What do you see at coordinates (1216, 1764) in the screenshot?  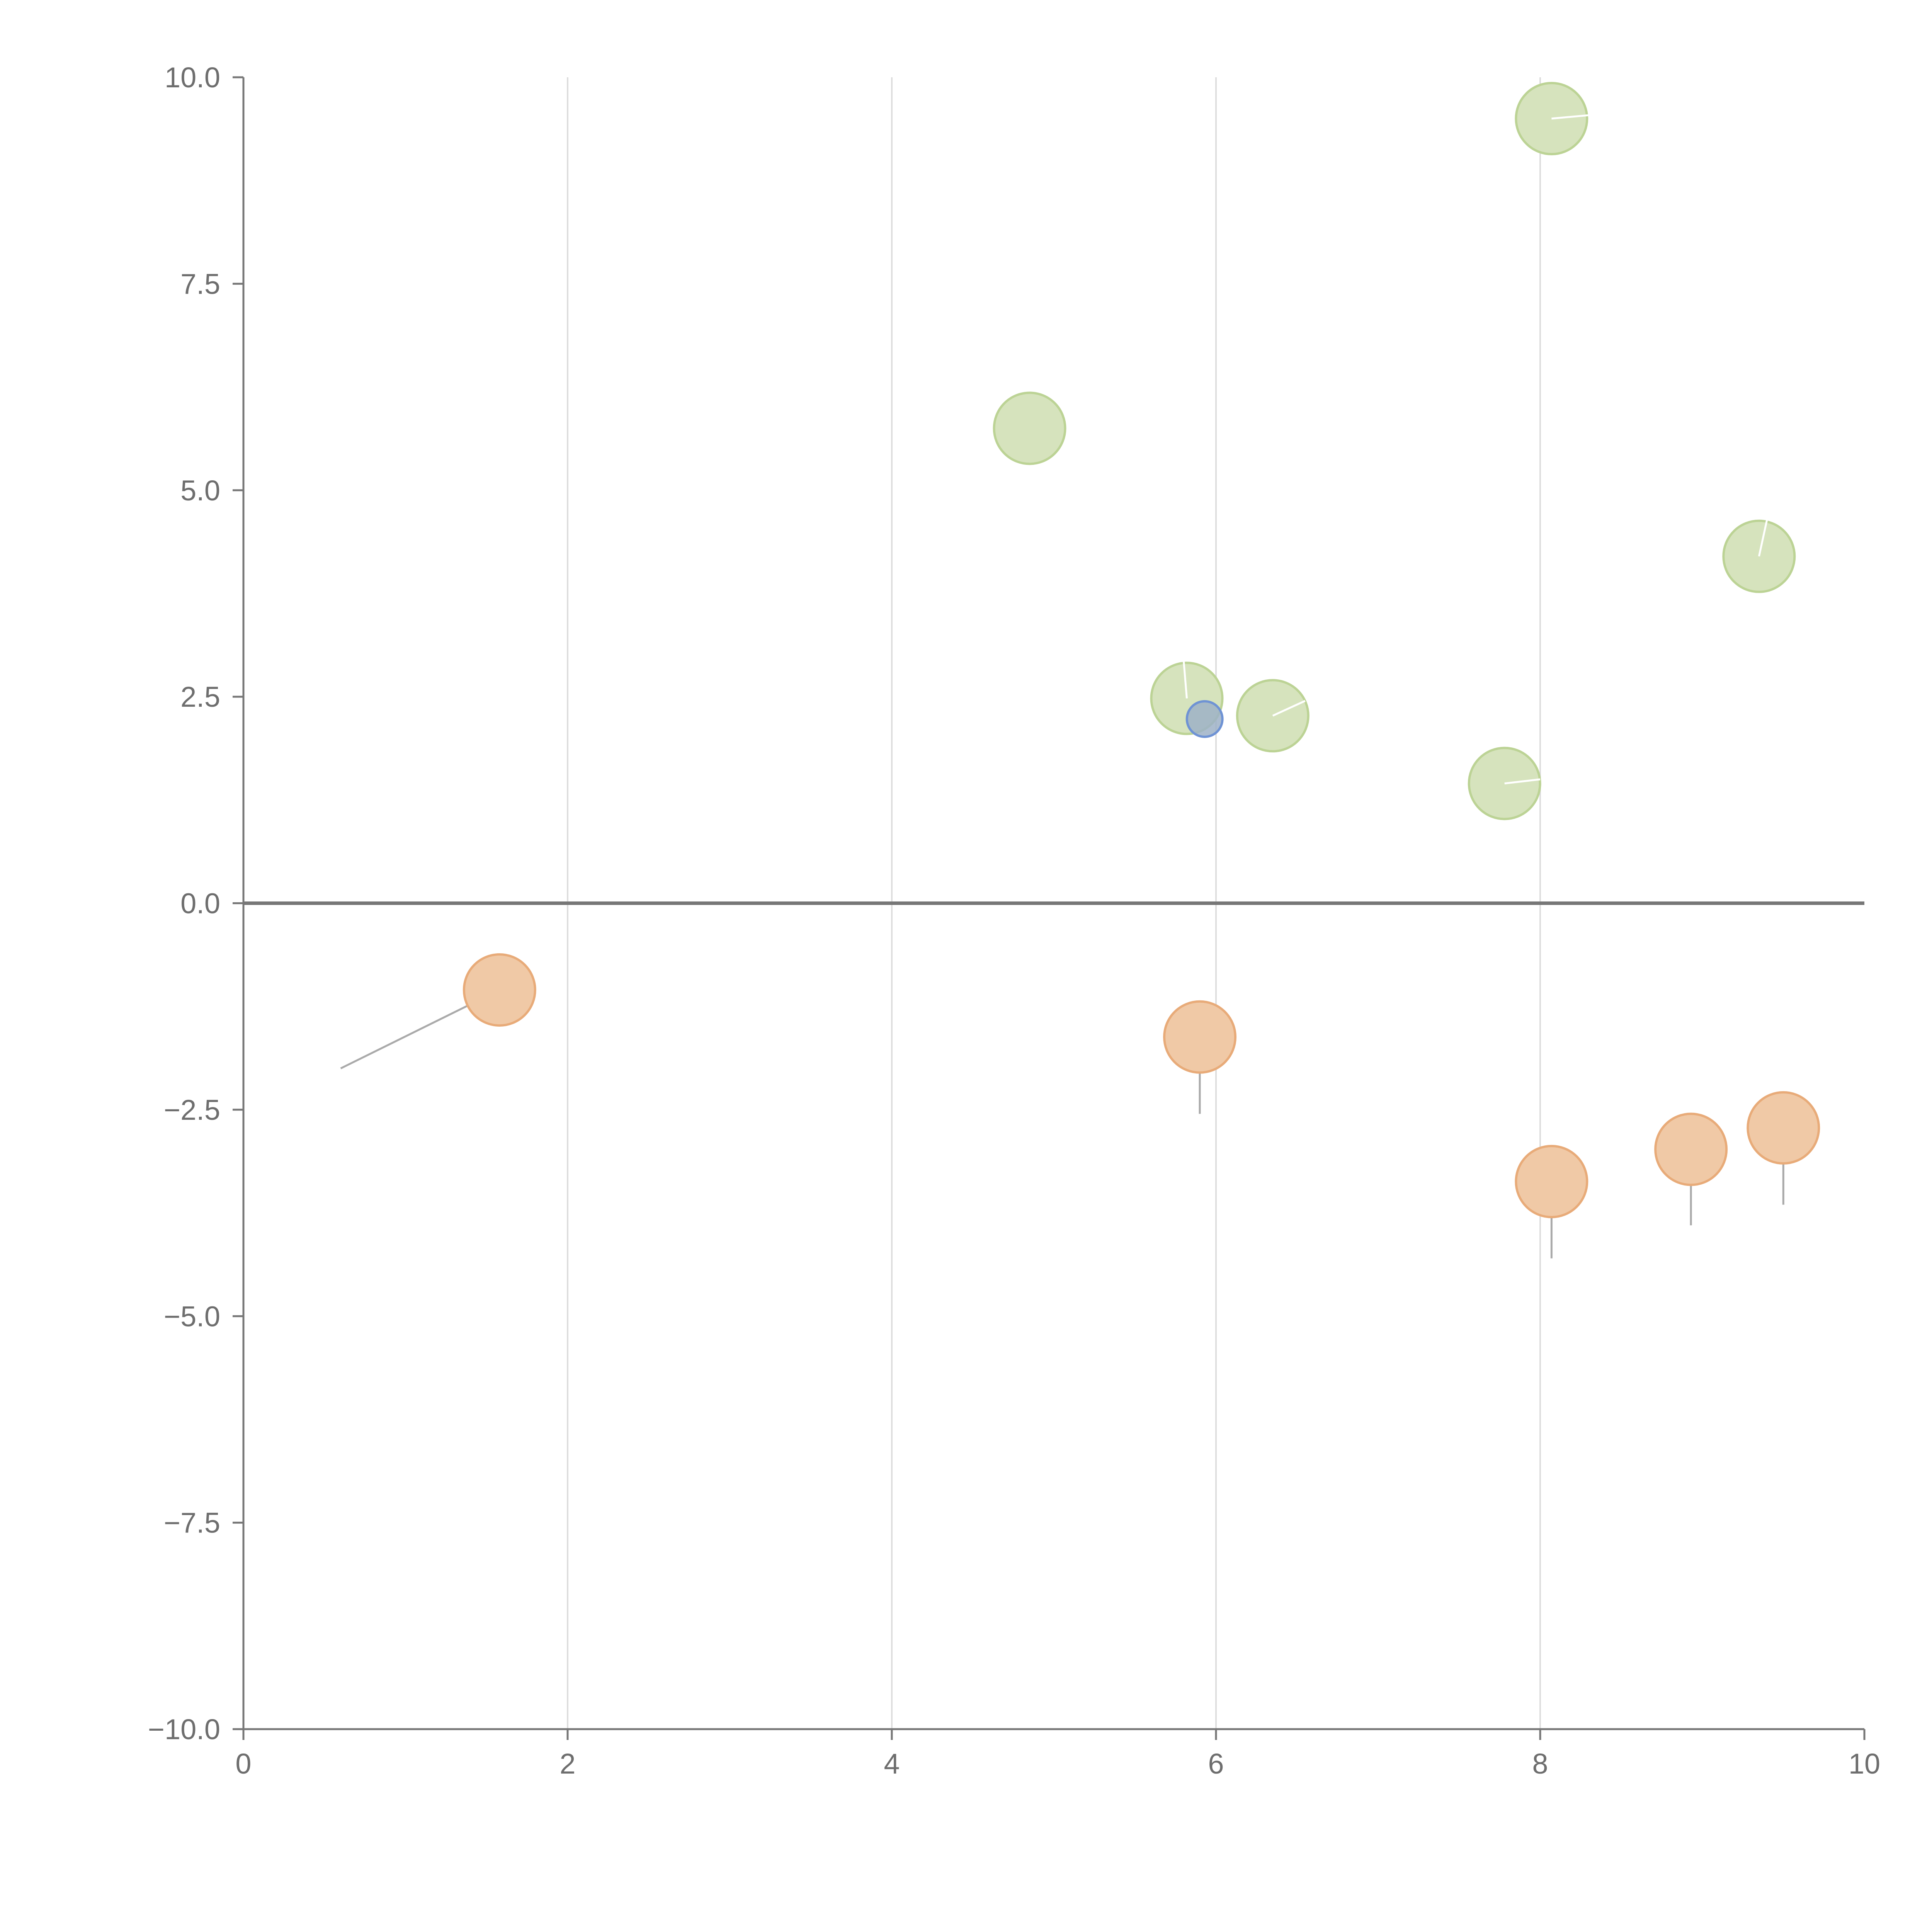 I see `x-tick-label: 6` at bounding box center [1216, 1764].